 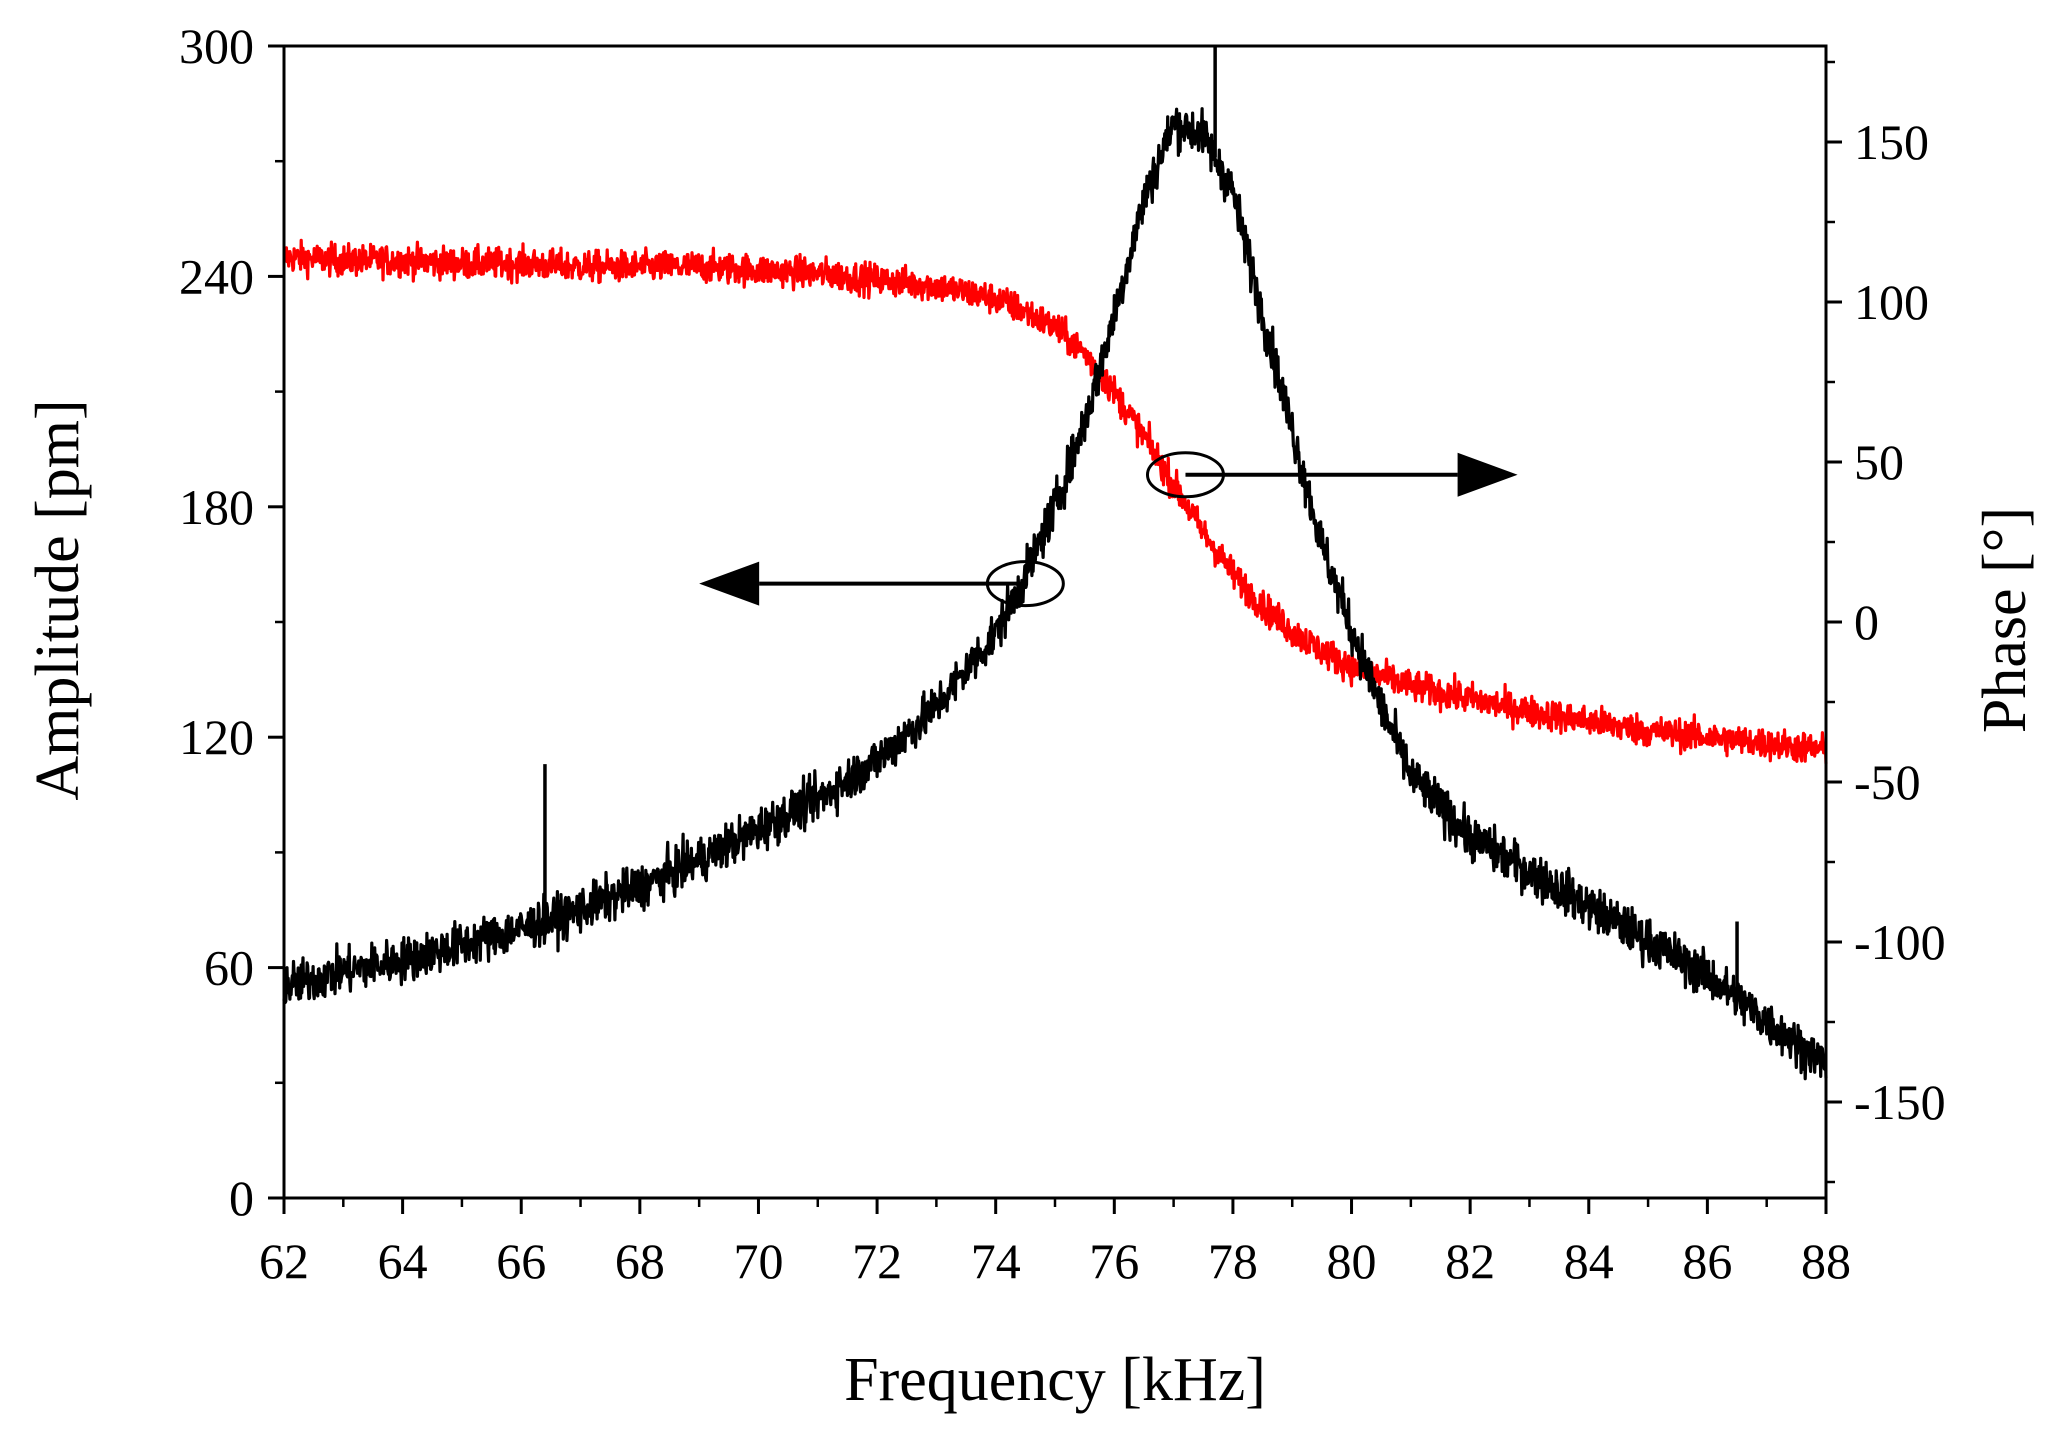 What do you see at coordinates (1900, 942) in the screenshot?
I see `y2-tick-label: -100` at bounding box center [1900, 942].